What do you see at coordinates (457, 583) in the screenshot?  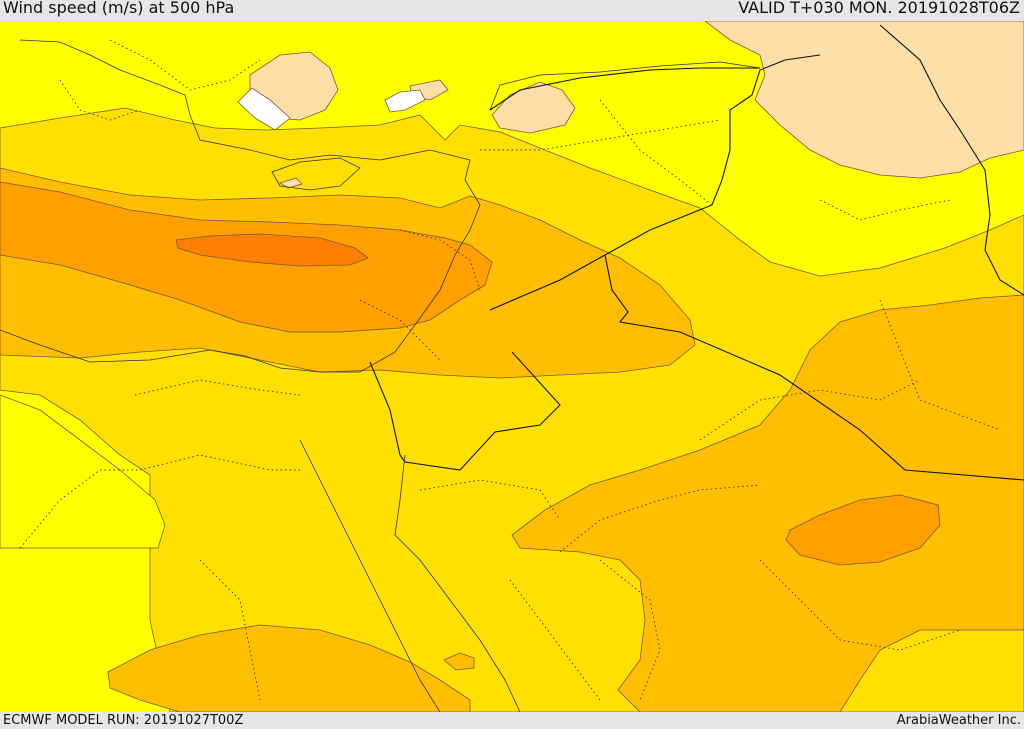 I see `coastline-red-sea-east` at bounding box center [457, 583].